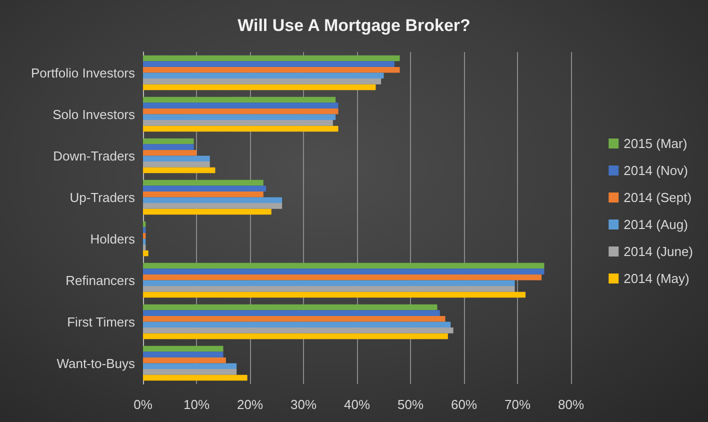 The width and height of the screenshot is (708, 422). I want to click on x-tick-label: 40%, so click(357, 404).